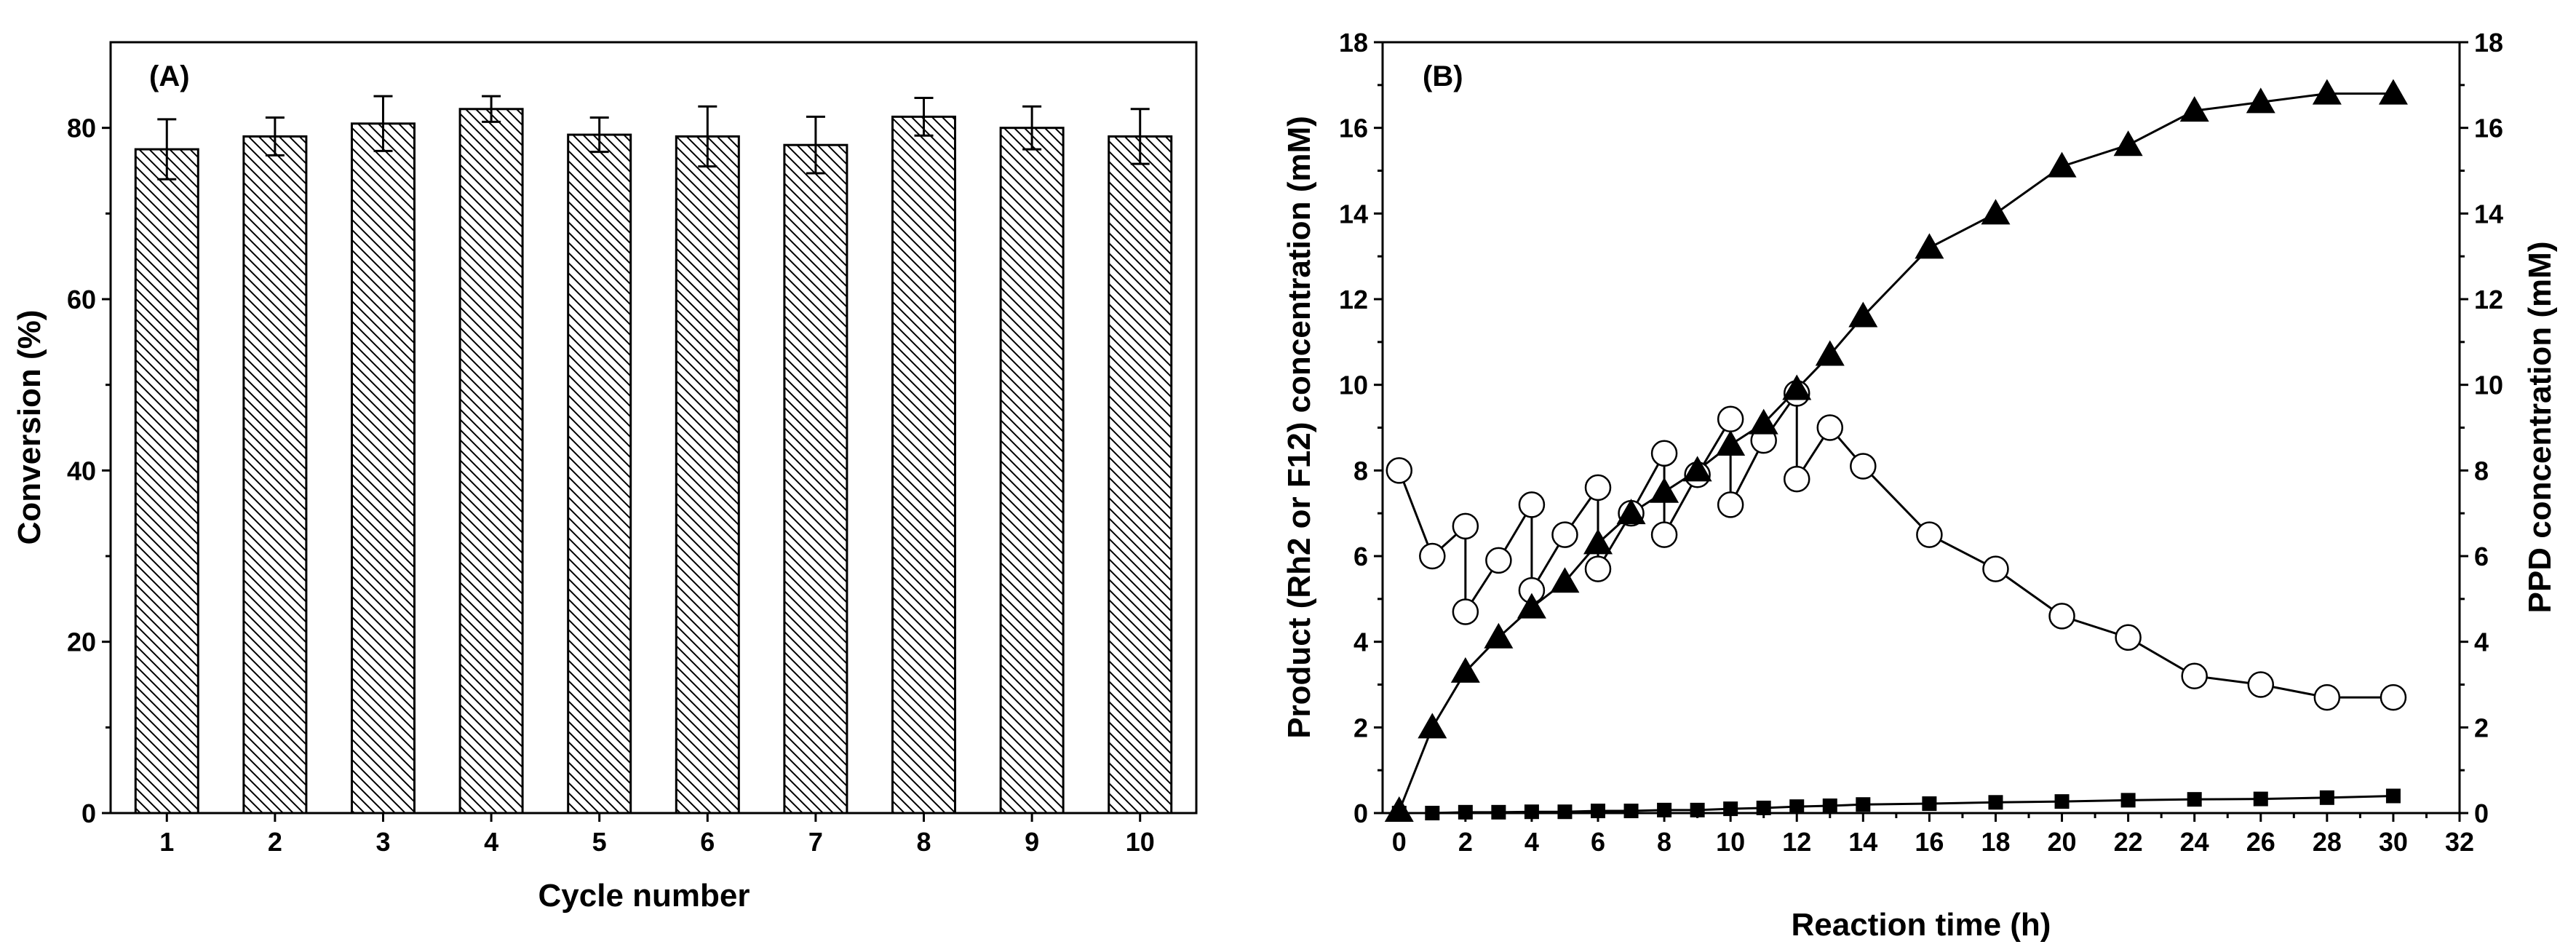 The height and width of the screenshot is (947, 2576). What do you see at coordinates (1443, 76) in the screenshot?
I see `panel-b-label: (B)` at bounding box center [1443, 76].